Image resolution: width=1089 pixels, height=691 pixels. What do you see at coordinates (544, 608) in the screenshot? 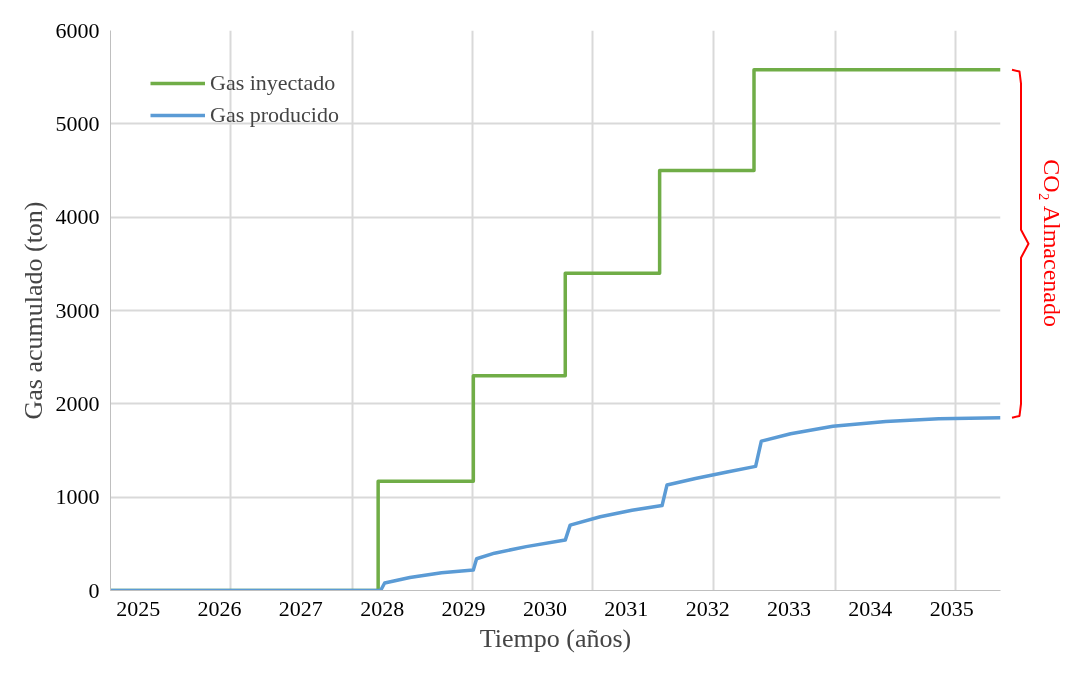
I see `x-tick-label: 2030` at bounding box center [544, 608].